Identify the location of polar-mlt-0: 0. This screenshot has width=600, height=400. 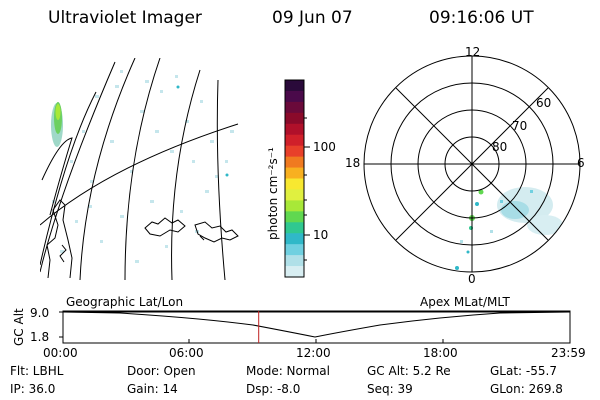
(472, 279).